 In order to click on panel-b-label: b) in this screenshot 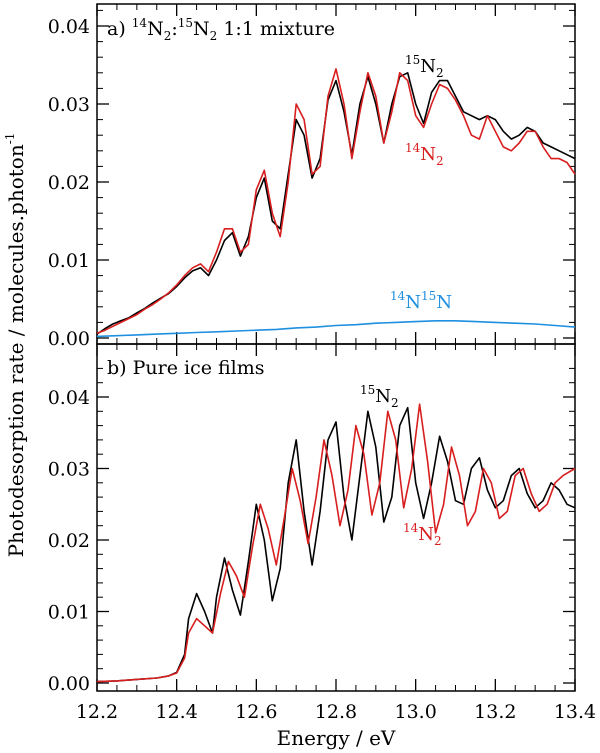, I will do `click(117, 368)`.